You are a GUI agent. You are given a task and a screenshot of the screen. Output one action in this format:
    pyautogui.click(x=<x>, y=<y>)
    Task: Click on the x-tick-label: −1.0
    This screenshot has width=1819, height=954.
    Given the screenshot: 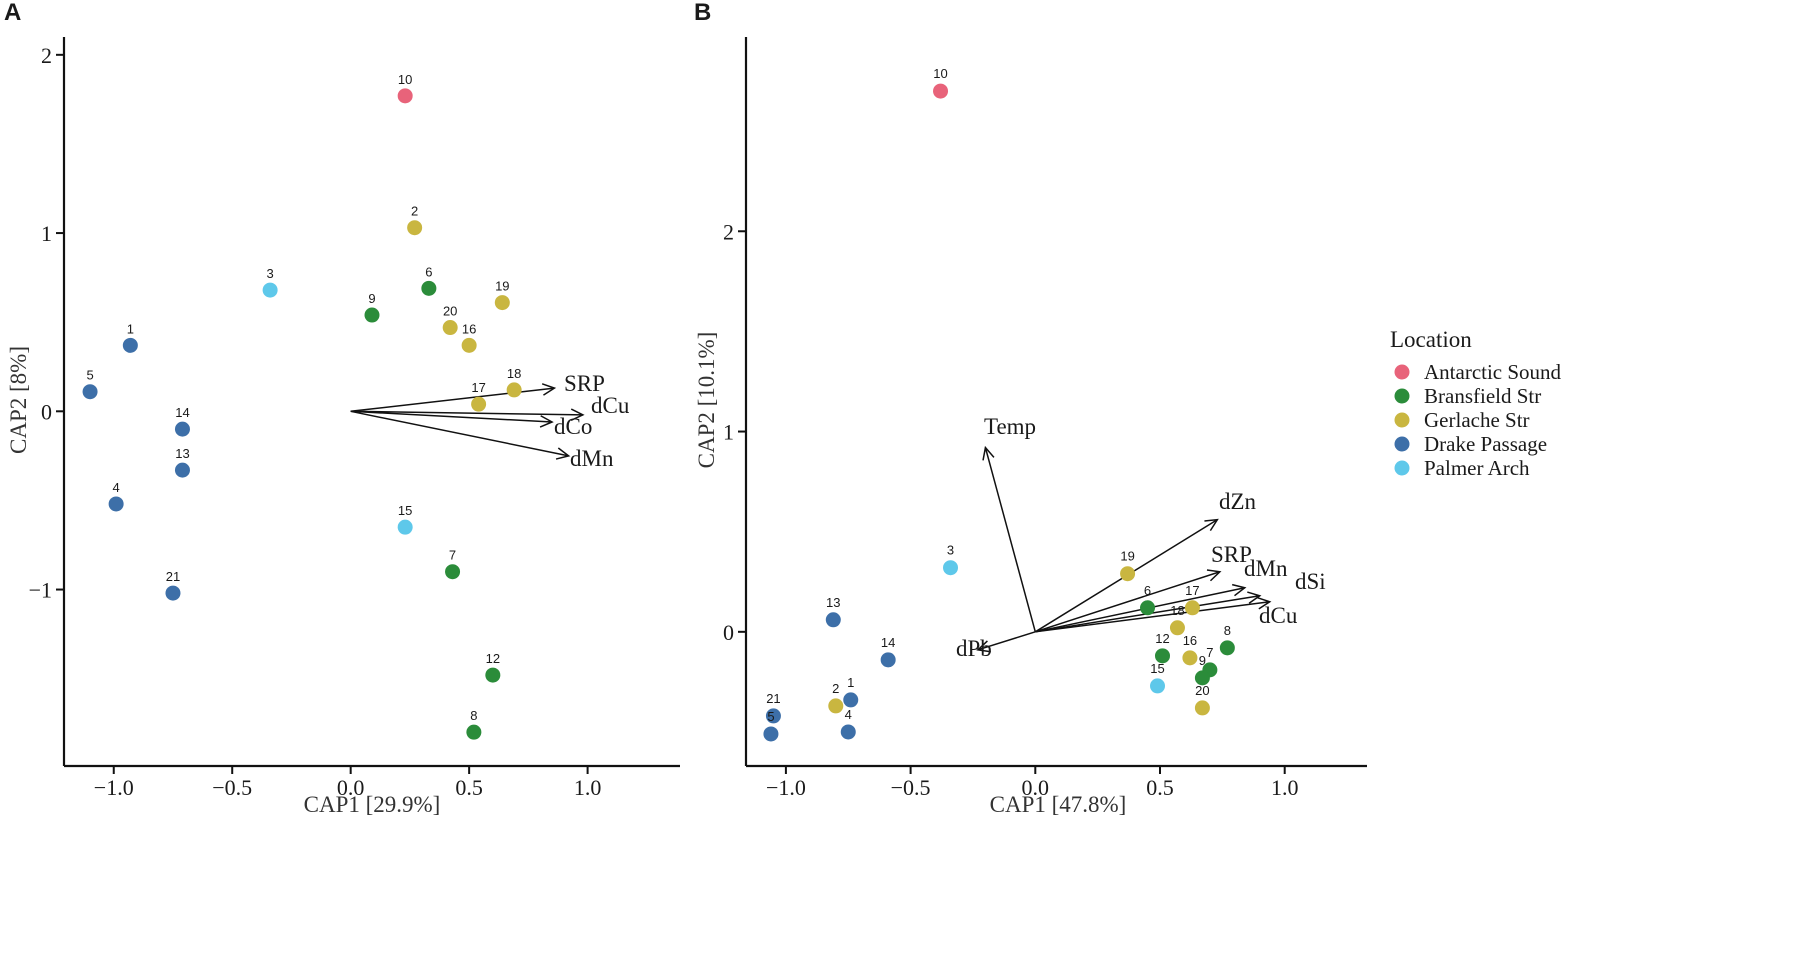 What is the action you would take?
    pyautogui.click(x=114, y=787)
    